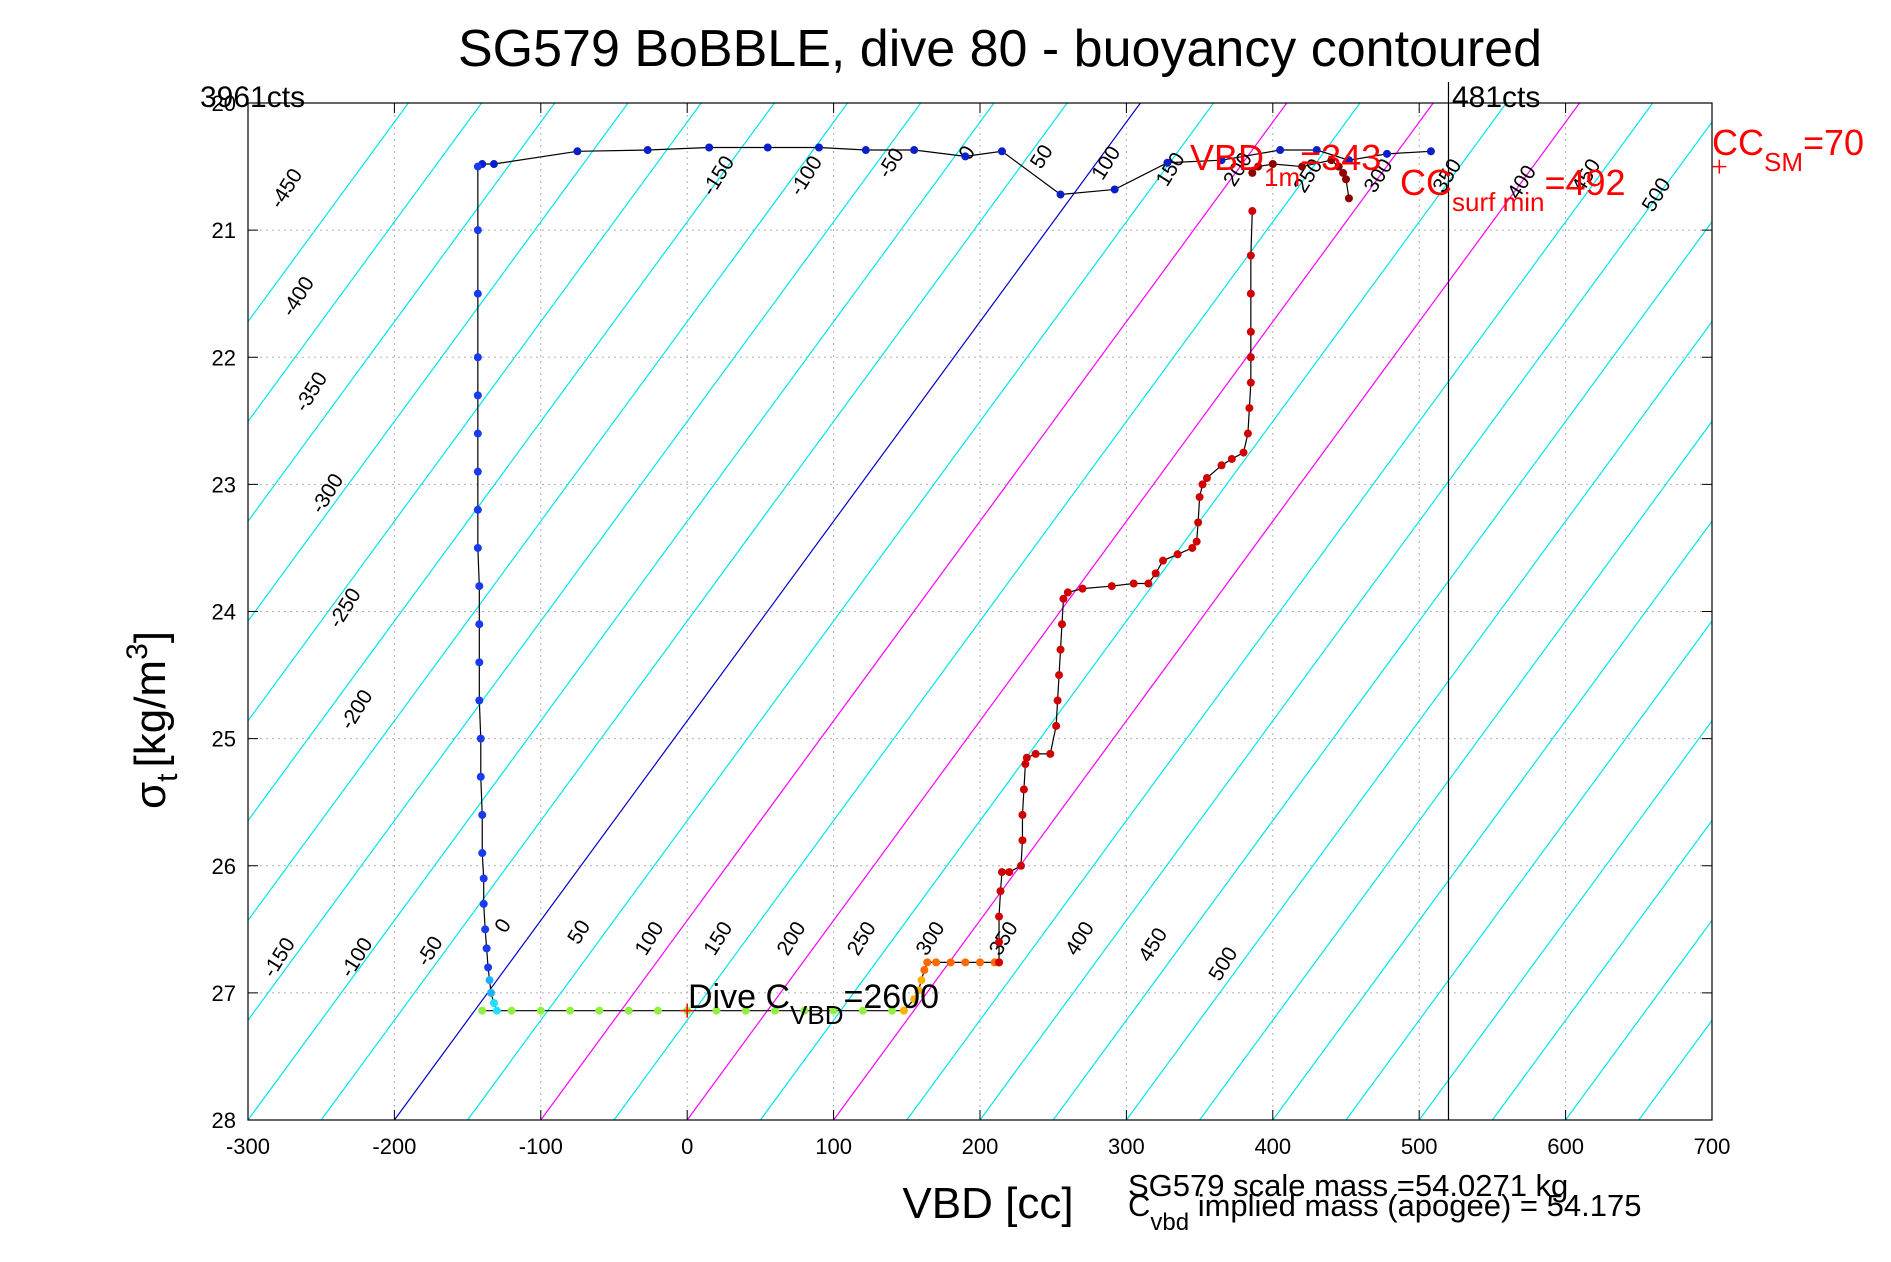  What do you see at coordinates (224, 357) in the screenshot?
I see `y-tick-label: 22` at bounding box center [224, 357].